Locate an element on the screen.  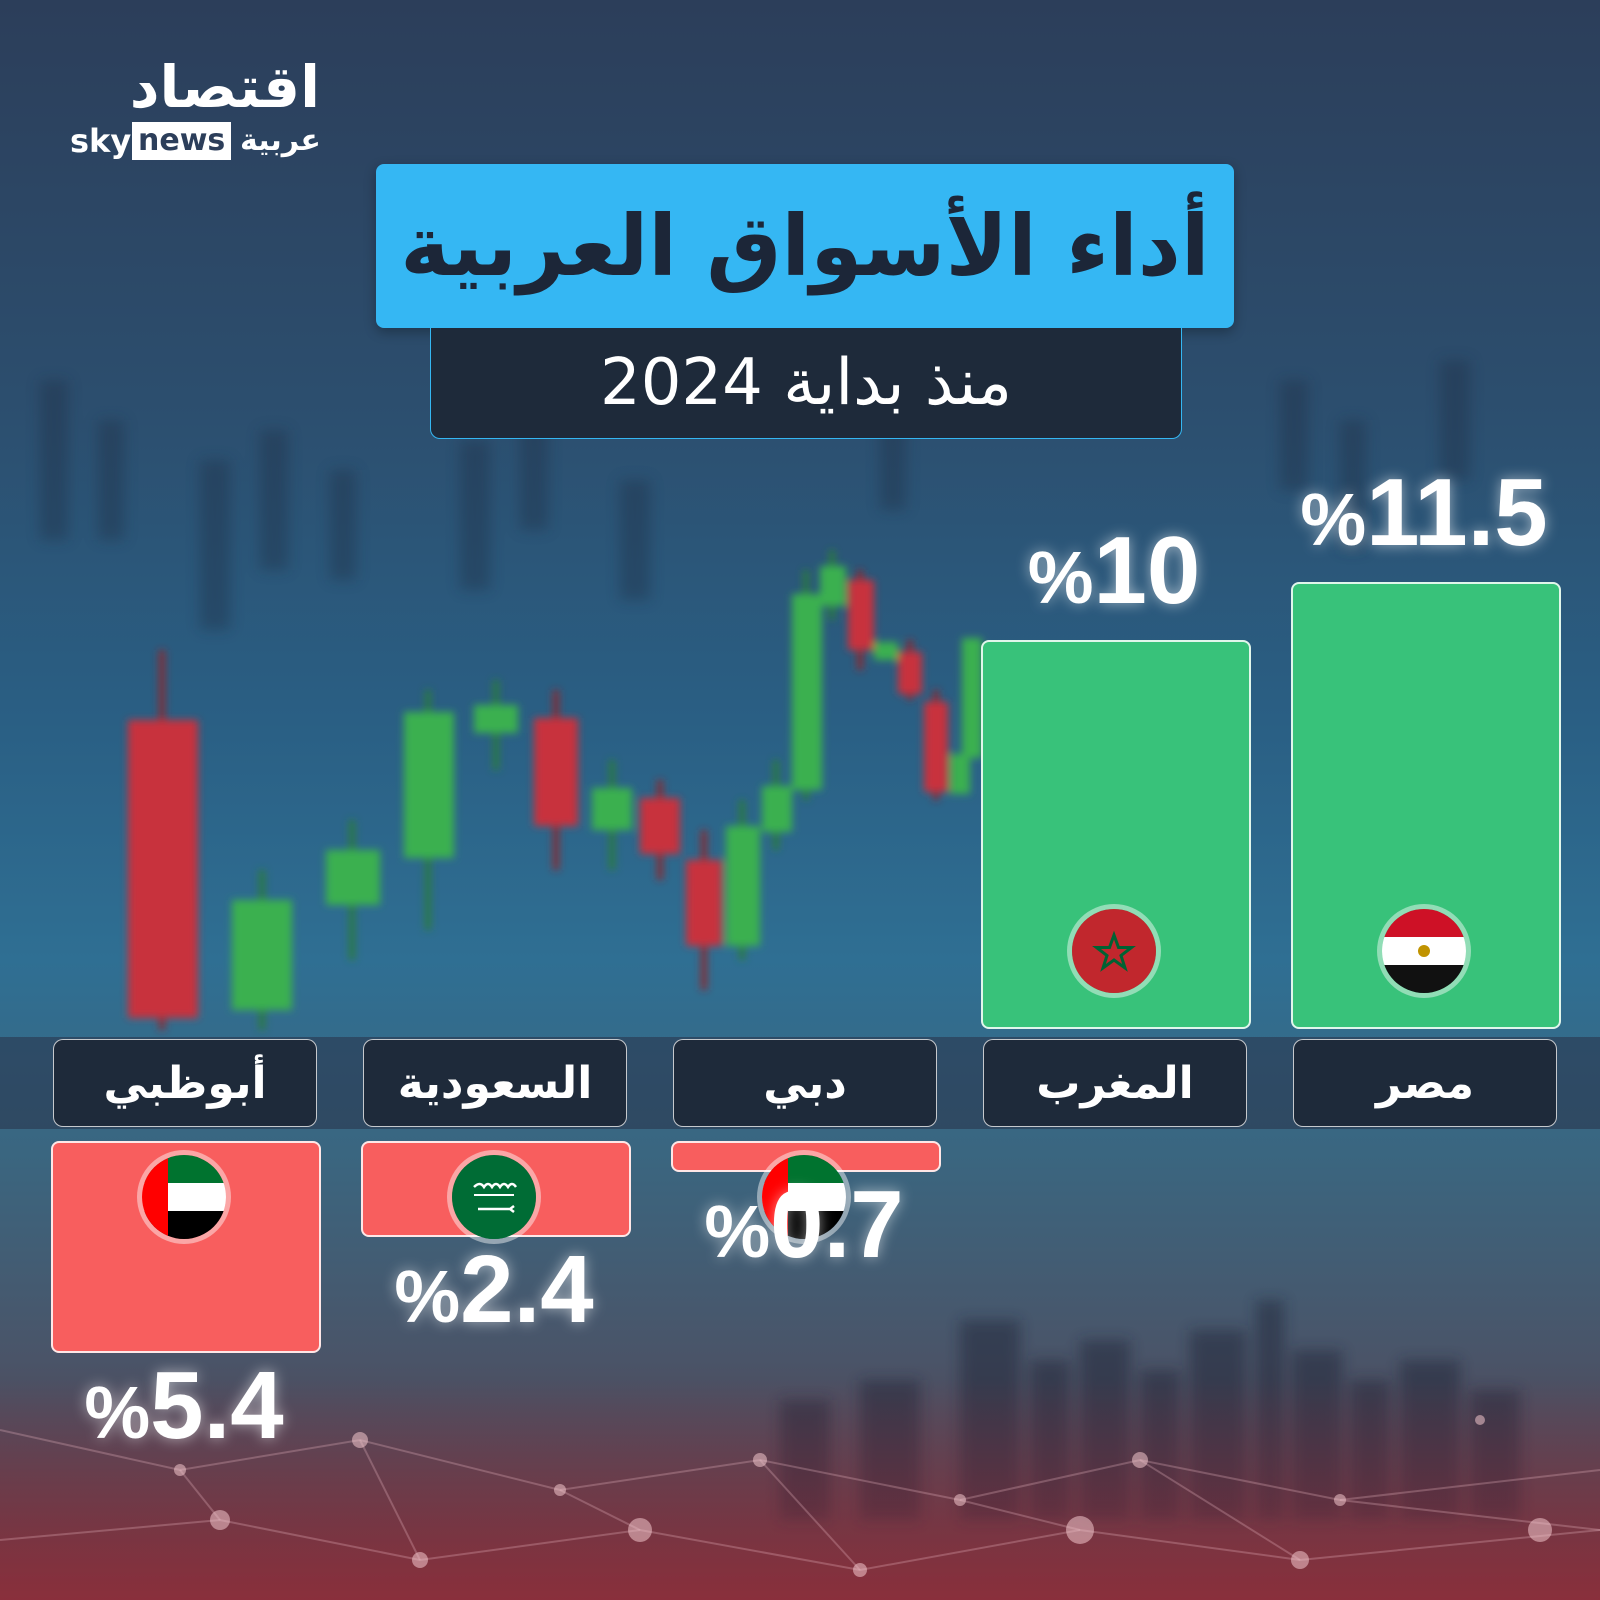
logo-arabic-wordmark: اقتصاد is located at coordinates (225, 87).